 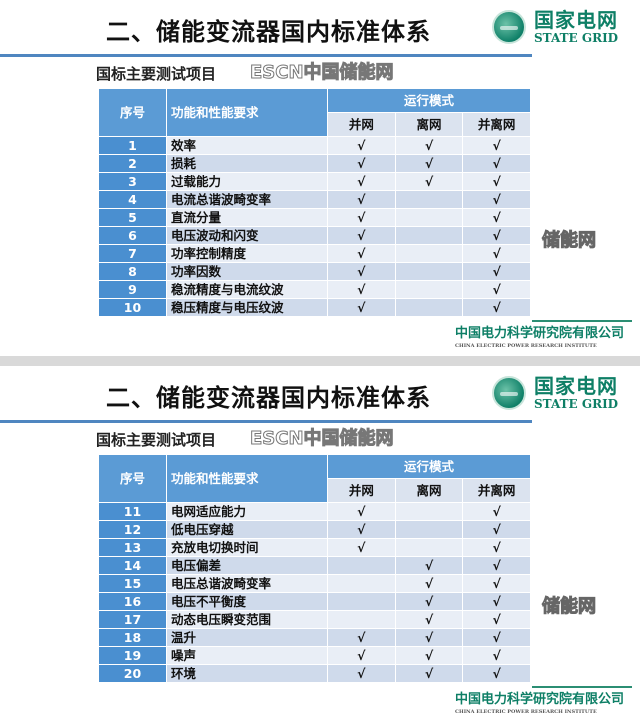 I want to click on table-row: 9 稳流精度与电流纹波 √ √, so click(x=314, y=289).